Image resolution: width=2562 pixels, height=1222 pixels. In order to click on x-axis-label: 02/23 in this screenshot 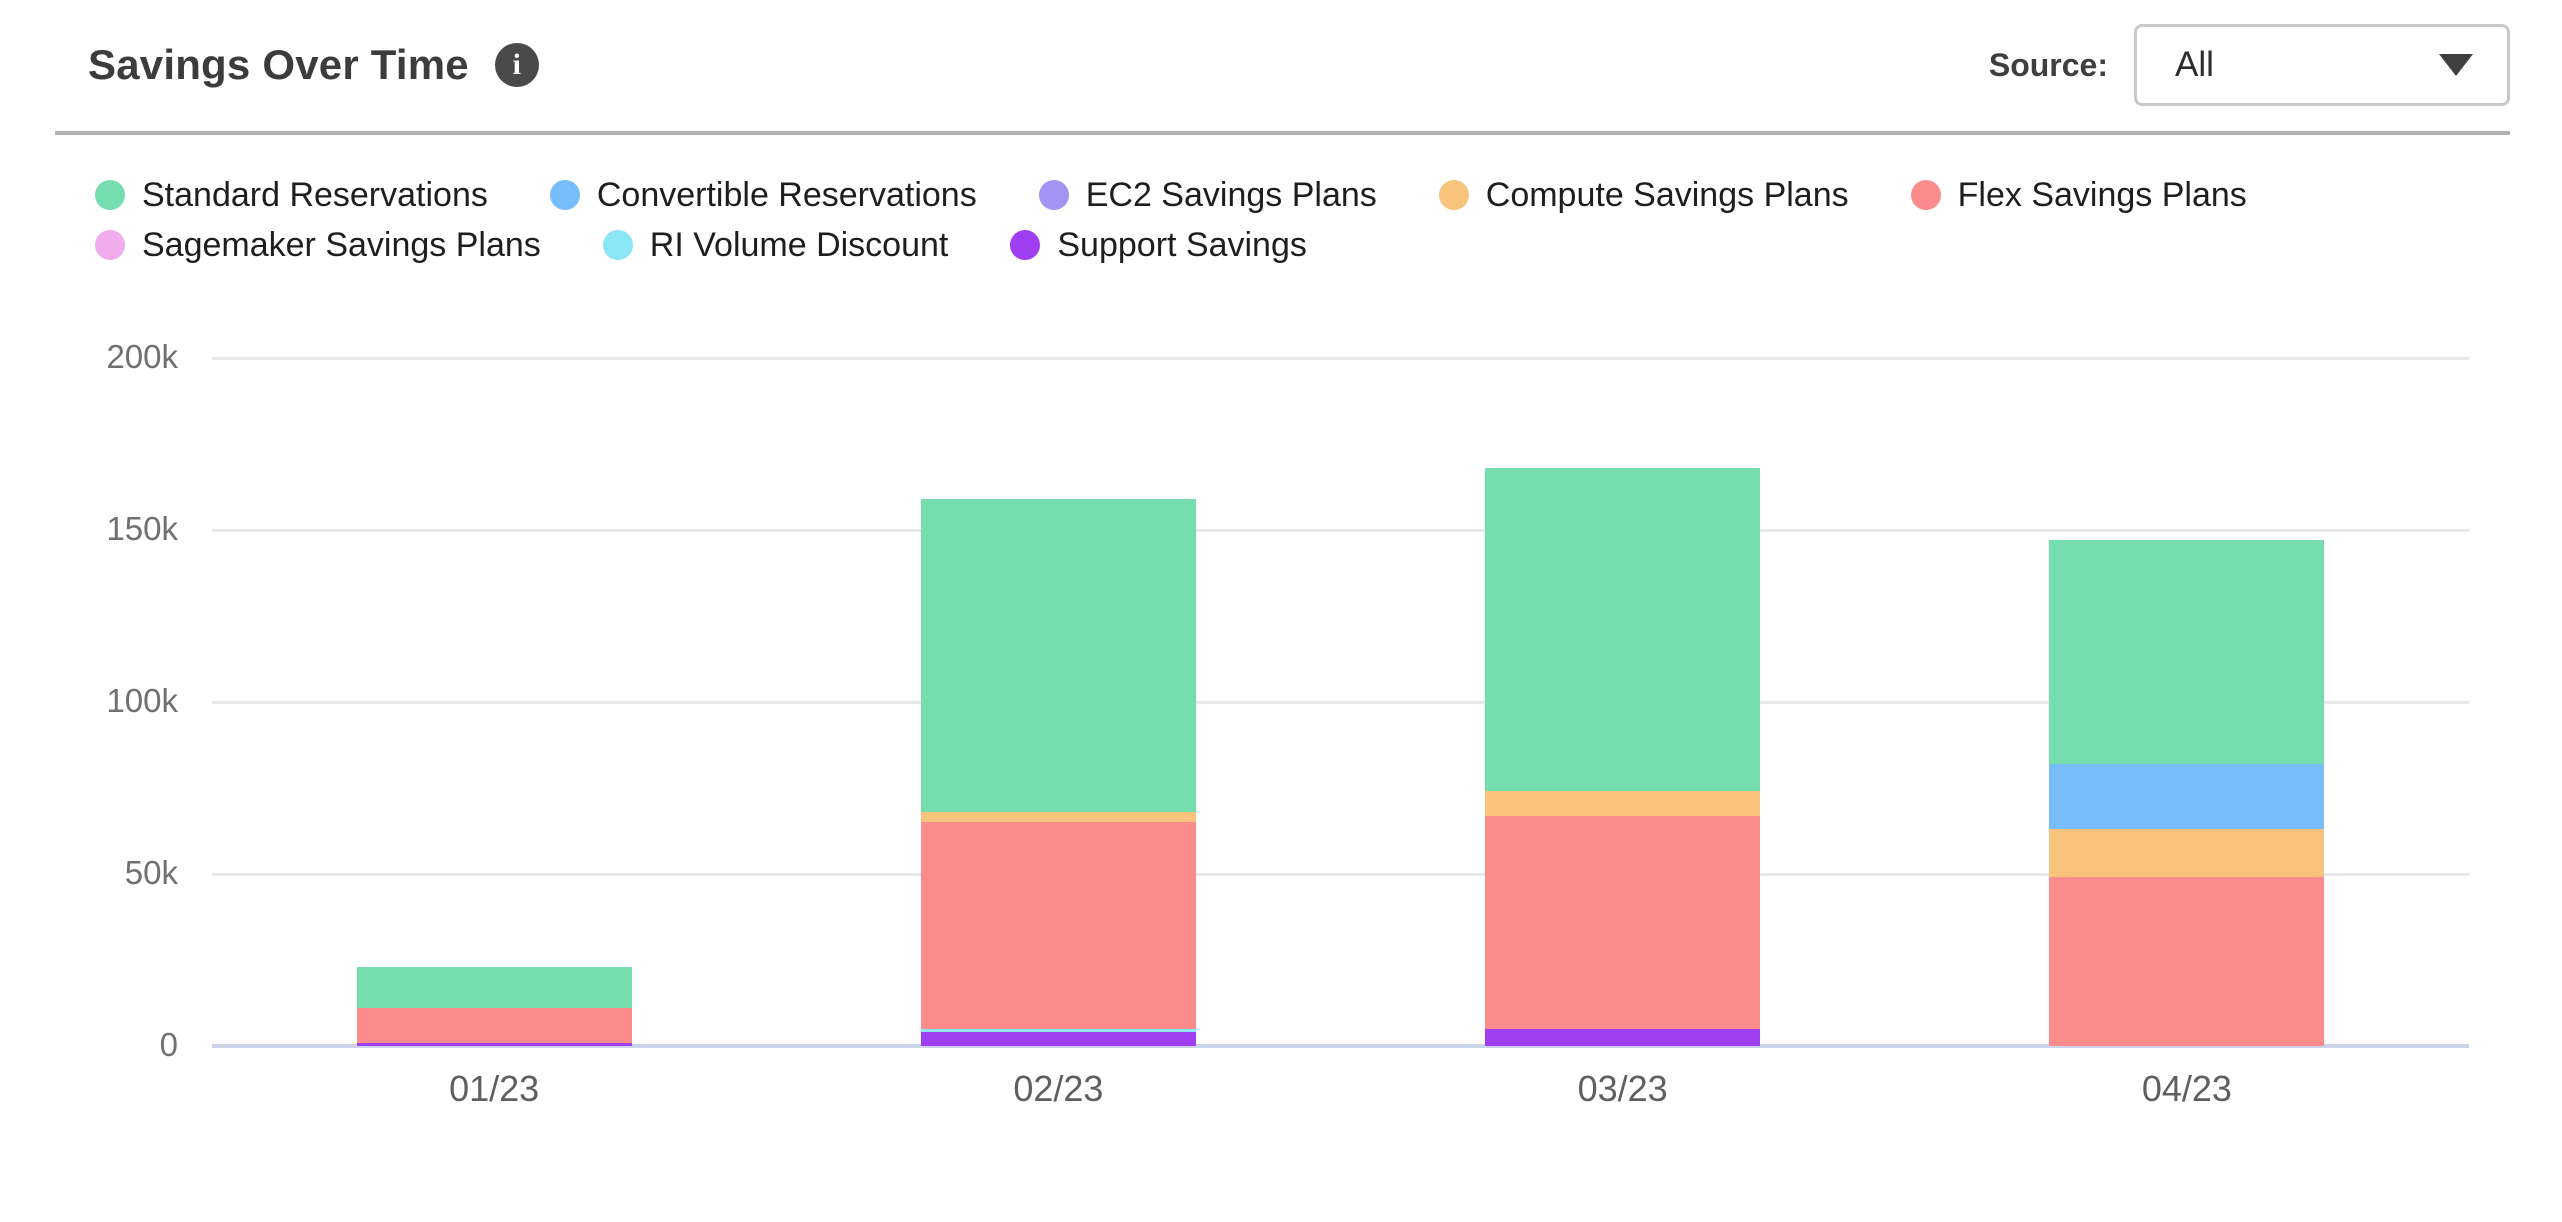, I will do `click(1058, 1088)`.